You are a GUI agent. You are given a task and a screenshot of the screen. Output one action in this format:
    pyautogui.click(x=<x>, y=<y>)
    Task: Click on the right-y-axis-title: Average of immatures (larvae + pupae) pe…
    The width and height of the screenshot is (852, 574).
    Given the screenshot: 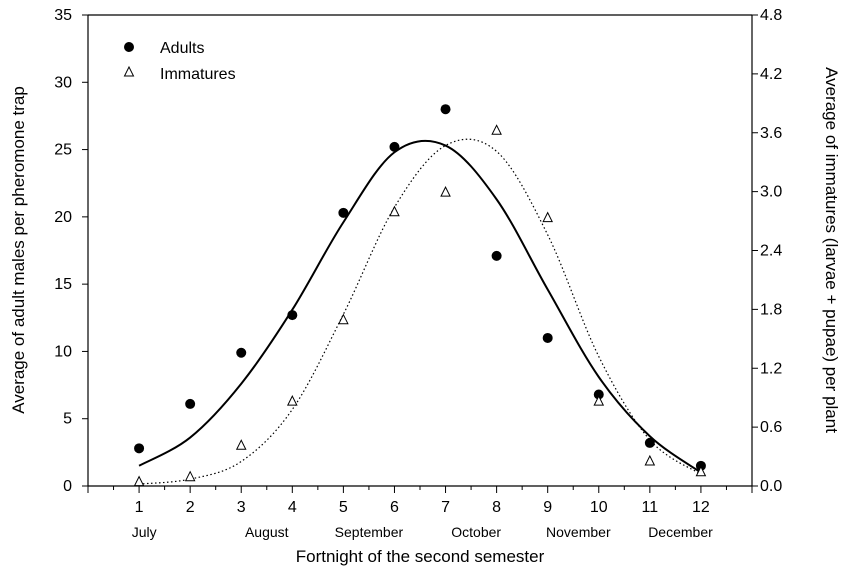 What is the action you would take?
    pyautogui.click(x=831, y=250)
    